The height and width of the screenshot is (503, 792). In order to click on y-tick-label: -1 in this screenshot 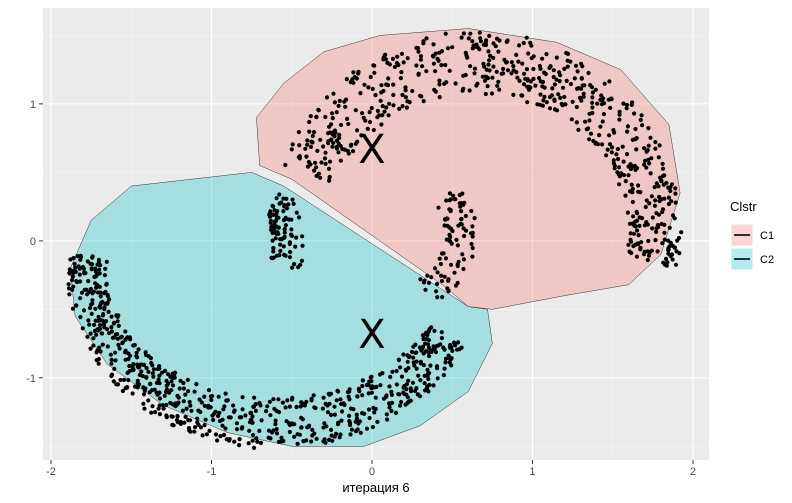, I will do `click(31, 379)`.